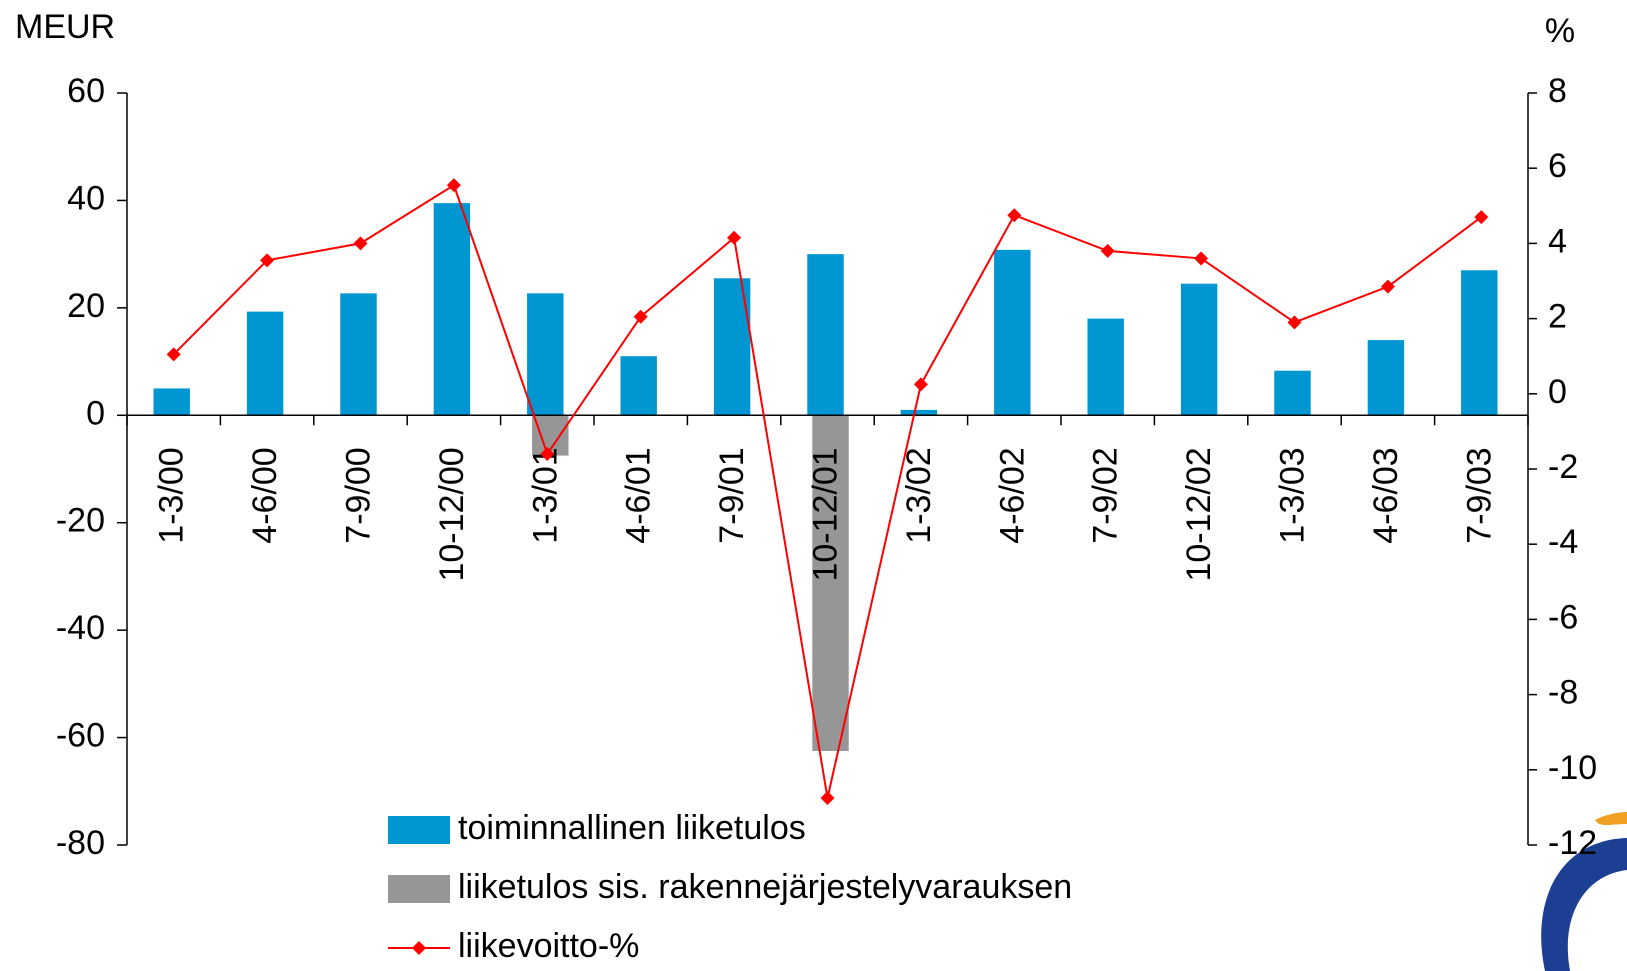 The image size is (1627, 971). What do you see at coordinates (265, 495) in the screenshot?
I see `x-tick-label: 4-6/00` at bounding box center [265, 495].